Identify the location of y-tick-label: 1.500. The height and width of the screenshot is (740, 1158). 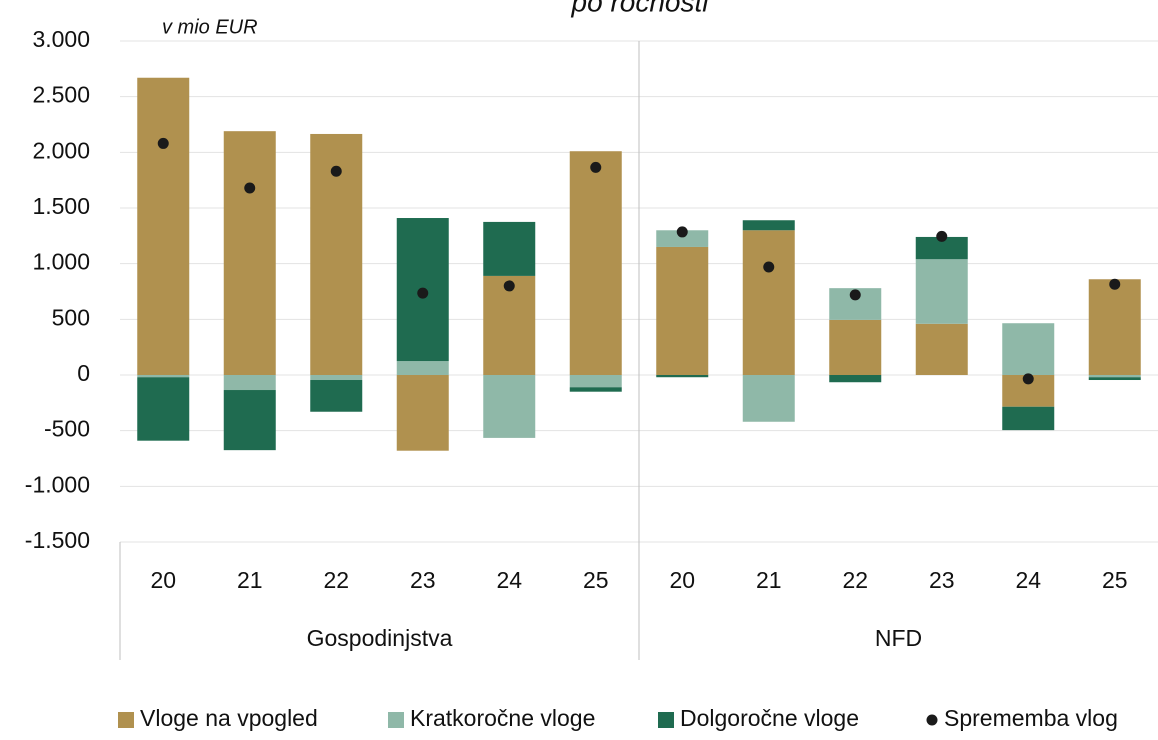
(61, 206).